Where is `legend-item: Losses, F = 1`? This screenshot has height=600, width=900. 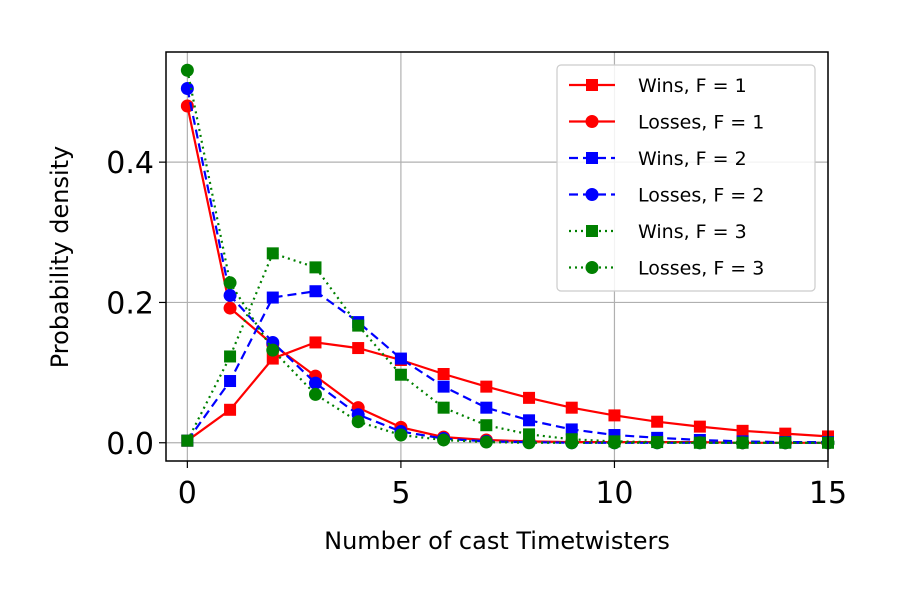
legend-item: Losses, F = 1 is located at coordinates (666, 123).